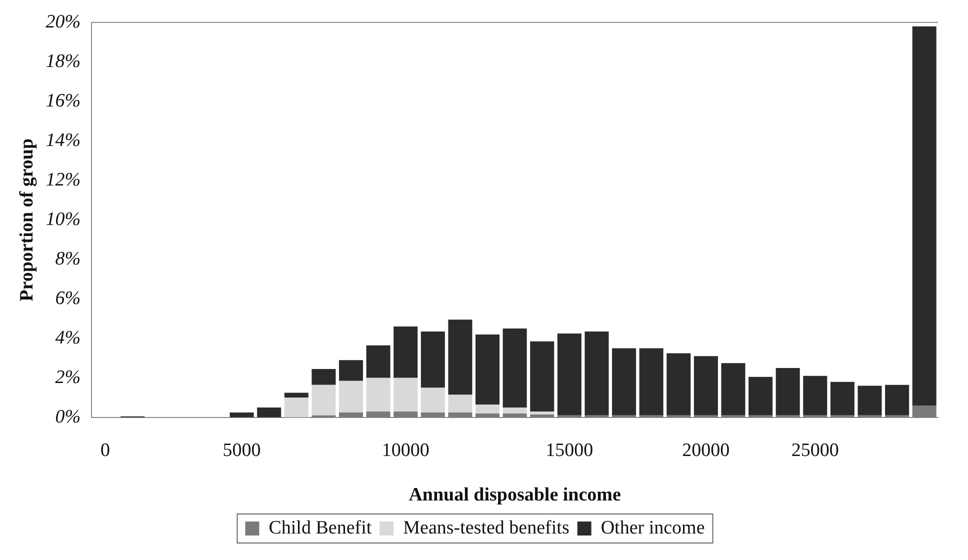 The image size is (968, 560). I want to click on y-tick-label: 10%, so click(63, 219).